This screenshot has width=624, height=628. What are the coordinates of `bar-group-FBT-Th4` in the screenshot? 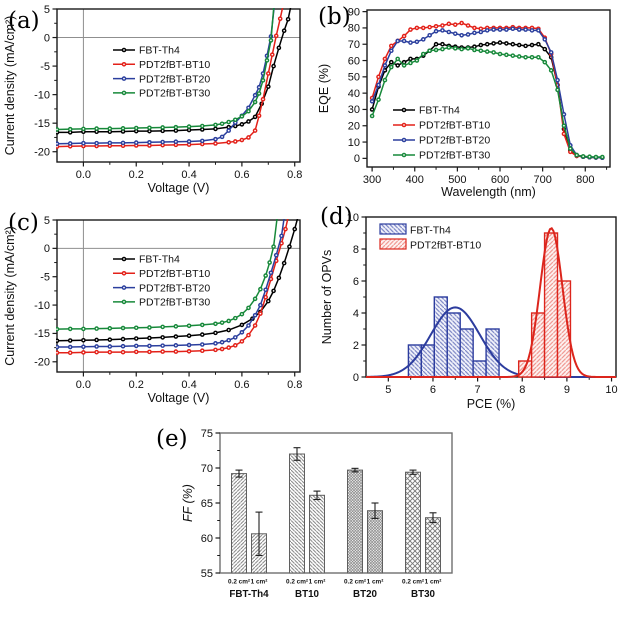 It's located at (249, 521).